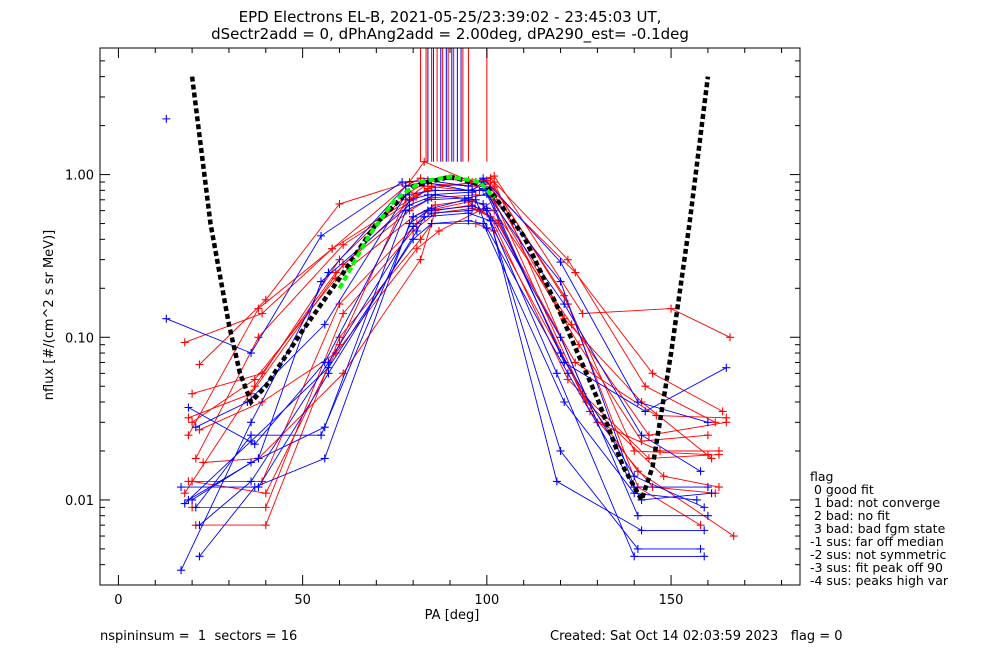  I want to click on x-tick-label: 100, so click(486, 600).